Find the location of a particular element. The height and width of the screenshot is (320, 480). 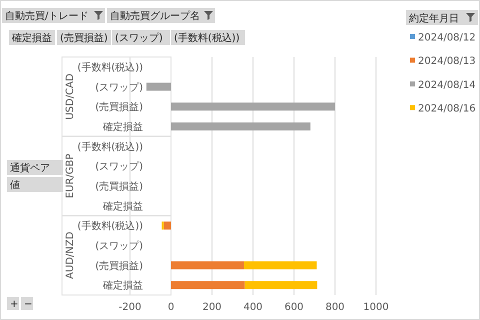

text: (売買損益) is located at coordinates (84, 38).